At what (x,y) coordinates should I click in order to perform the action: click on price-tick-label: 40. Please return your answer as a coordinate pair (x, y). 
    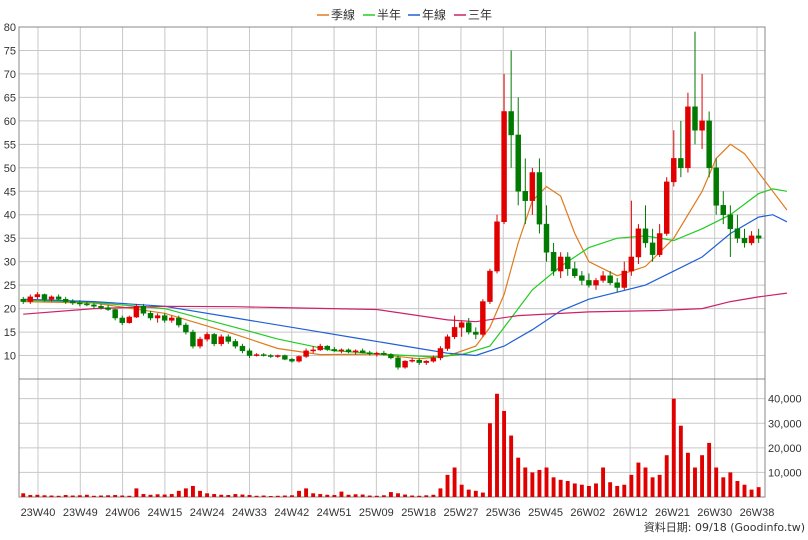
    Looking at the image, I should click on (10, 216).